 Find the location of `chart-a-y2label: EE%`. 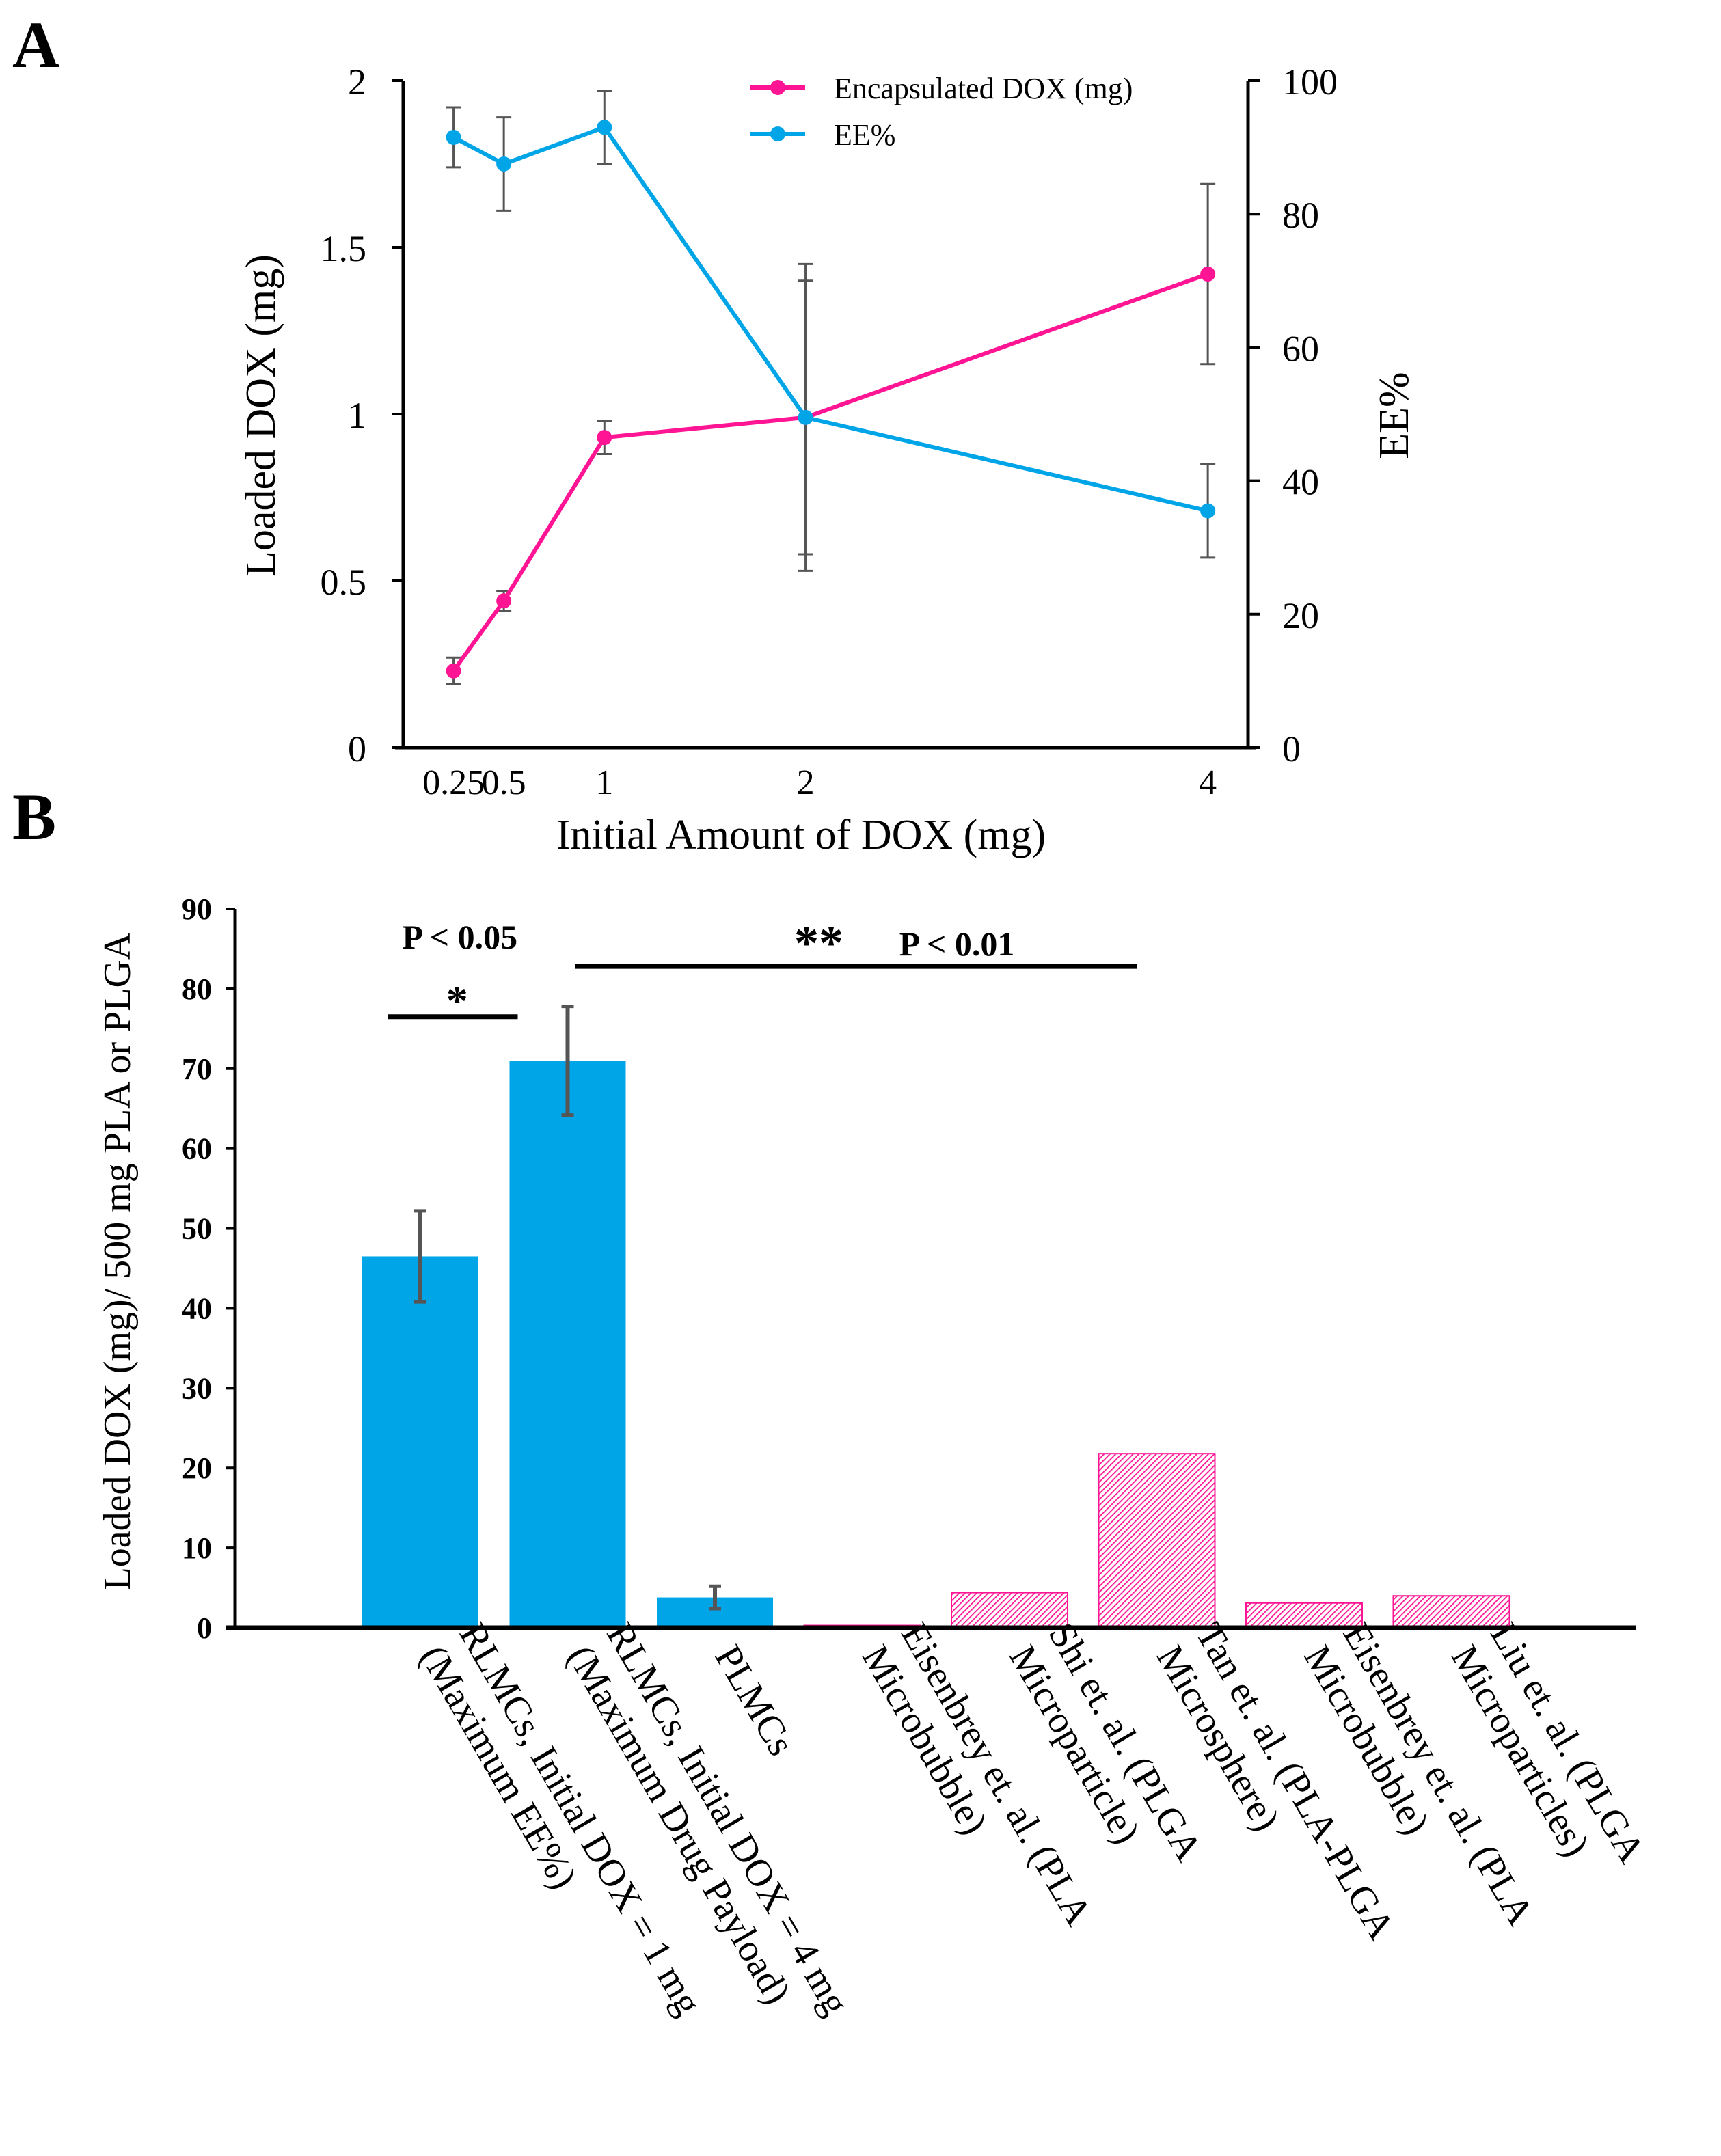

chart-a-y2label: EE% is located at coordinates (1394, 415).